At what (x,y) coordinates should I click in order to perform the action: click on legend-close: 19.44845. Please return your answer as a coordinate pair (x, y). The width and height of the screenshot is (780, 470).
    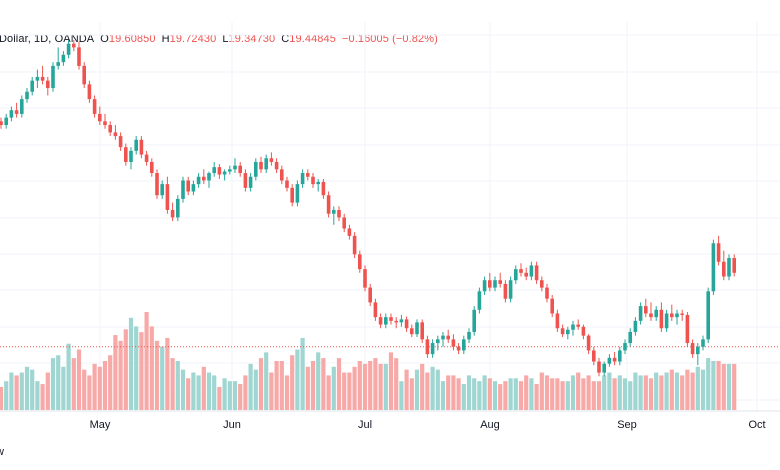
    Looking at the image, I should click on (312, 39).